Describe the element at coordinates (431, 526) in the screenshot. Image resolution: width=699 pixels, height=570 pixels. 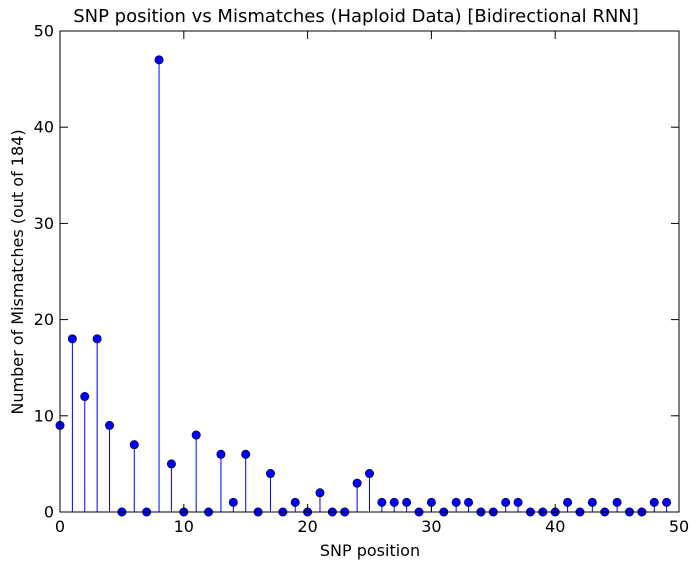
I see `x-tick-label: 30` at that location.